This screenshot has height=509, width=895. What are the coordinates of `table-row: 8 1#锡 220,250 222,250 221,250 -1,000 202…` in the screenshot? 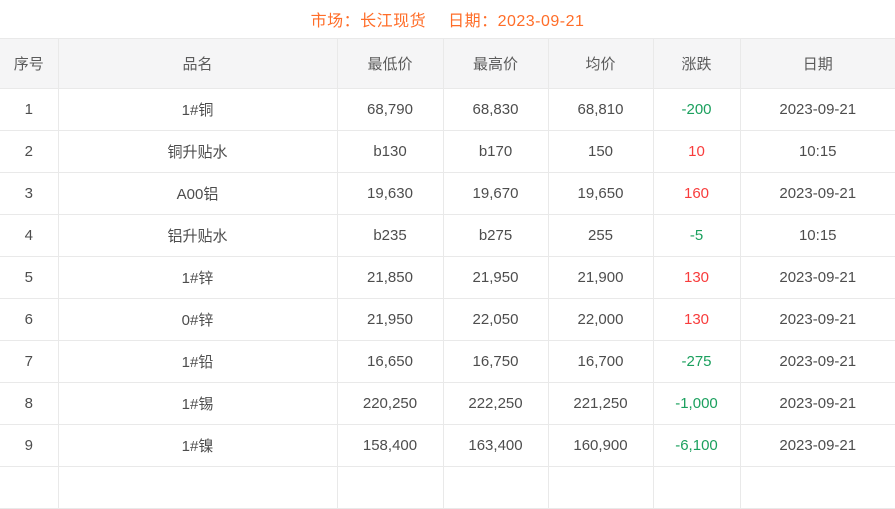 It's located at (447, 403).